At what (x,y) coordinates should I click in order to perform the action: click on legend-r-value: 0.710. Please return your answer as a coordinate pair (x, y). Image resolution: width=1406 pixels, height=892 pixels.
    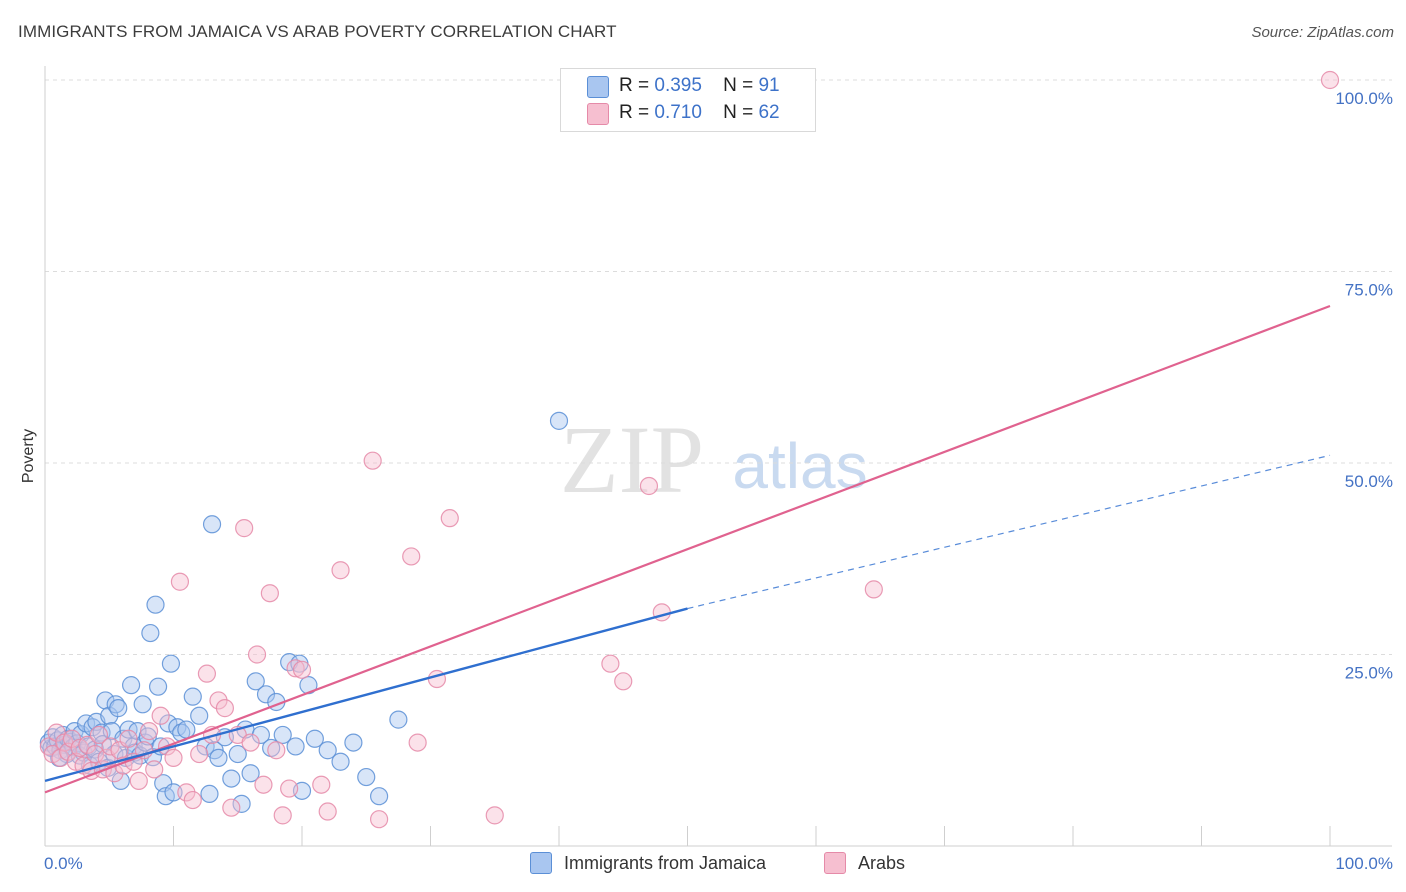
    Looking at the image, I should click on (678, 112).